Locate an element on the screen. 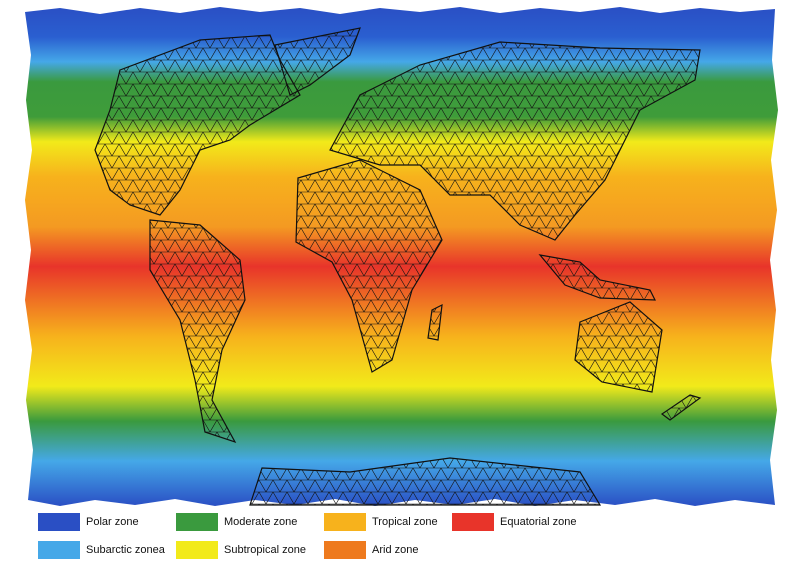 The width and height of the screenshot is (800, 568). legend-label: Subarctic zonea is located at coordinates (126, 550).